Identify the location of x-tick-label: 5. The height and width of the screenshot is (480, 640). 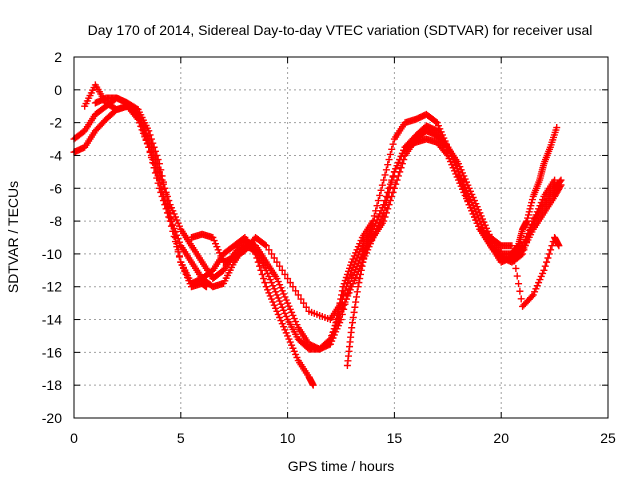
(181, 438).